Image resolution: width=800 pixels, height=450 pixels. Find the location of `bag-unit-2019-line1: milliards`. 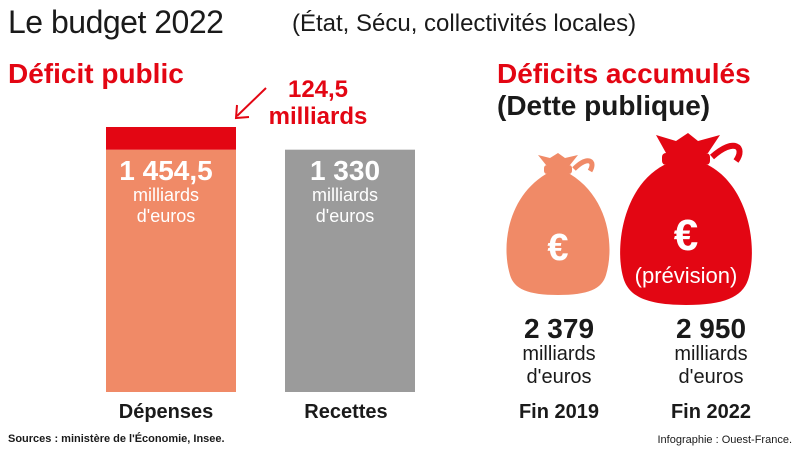

bag-unit-2019-line1: milliards is located at coordinates (559, 354).